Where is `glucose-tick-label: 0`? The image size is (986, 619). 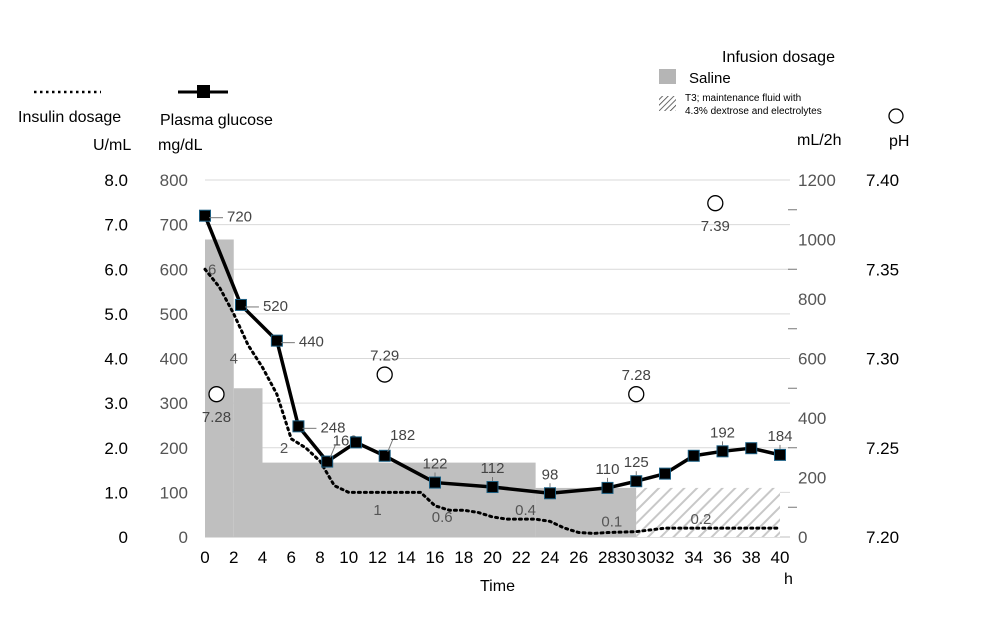 glucose-tick-label: 0 is located at coordinates (183, 537).